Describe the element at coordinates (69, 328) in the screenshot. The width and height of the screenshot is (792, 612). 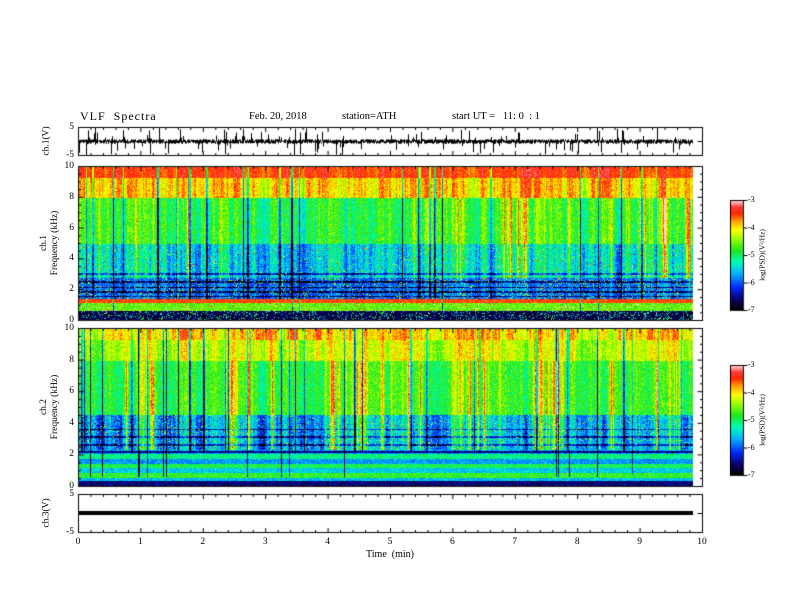
I see `spec2-y-tick-label: 10` at that location.